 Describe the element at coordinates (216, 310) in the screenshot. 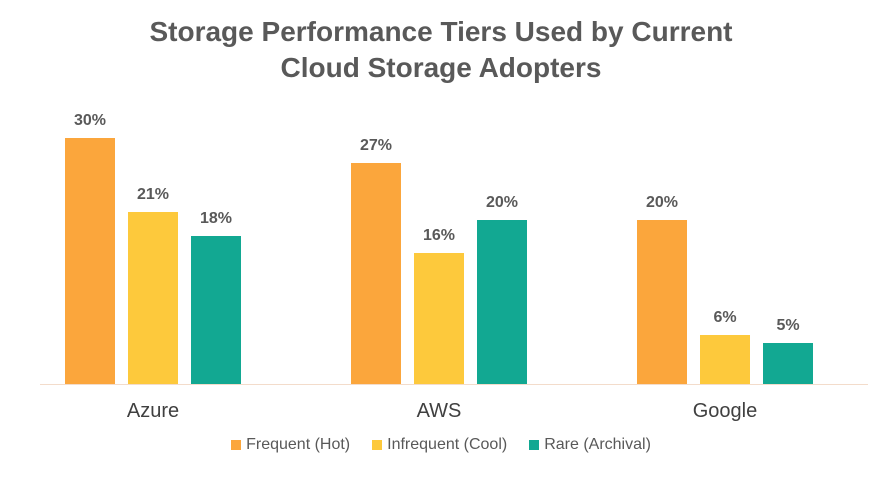

I see `bar-azure-archival` at that location.